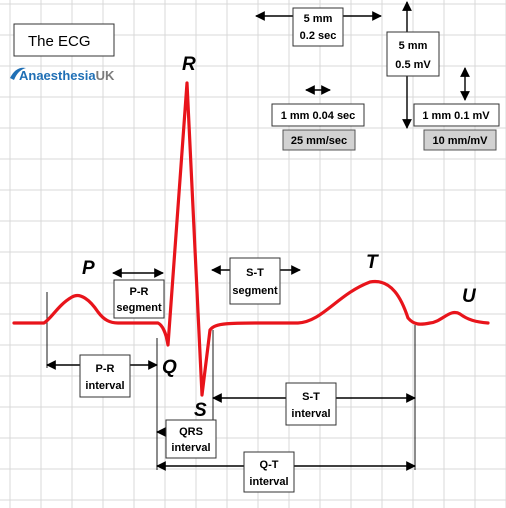 This screenshot has width=506, height=508. Describe the element at coordinates (268, 482) in the screenshot. I see `qt-interval-line2: interval` at that location.